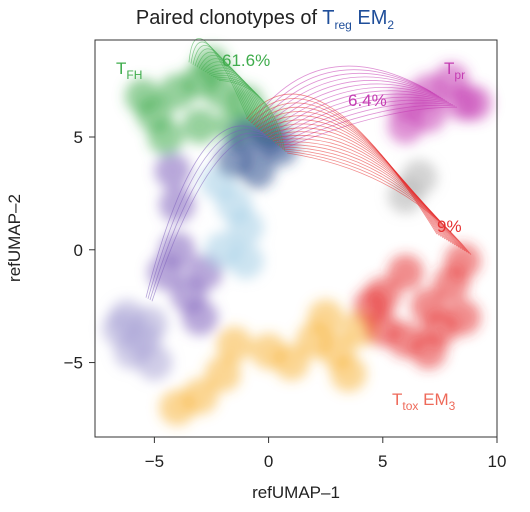 This screenshot has width=530, height=512. I want to click on y-axis-label: refUMAP–2, so click(14, 238).